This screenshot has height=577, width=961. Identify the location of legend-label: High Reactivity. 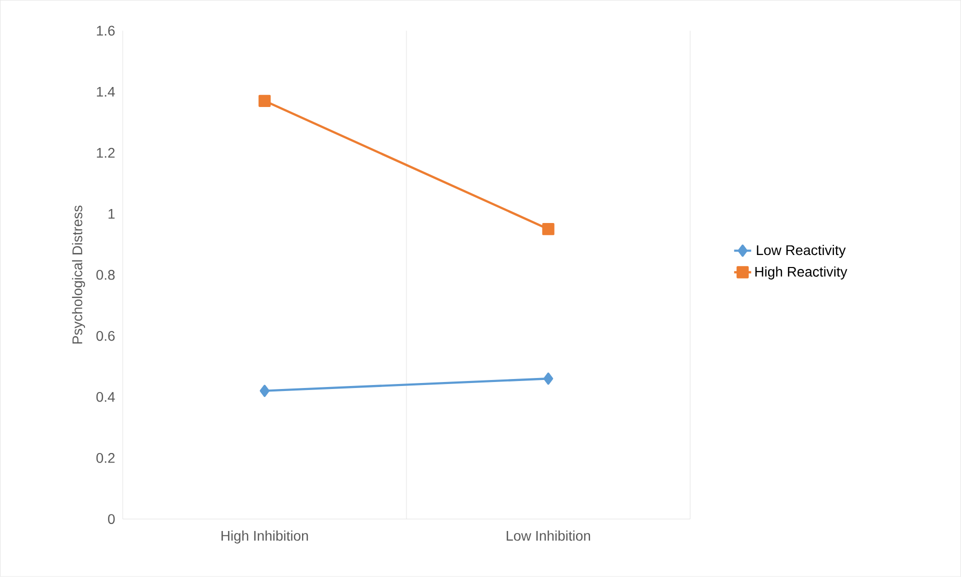
(801, 273).